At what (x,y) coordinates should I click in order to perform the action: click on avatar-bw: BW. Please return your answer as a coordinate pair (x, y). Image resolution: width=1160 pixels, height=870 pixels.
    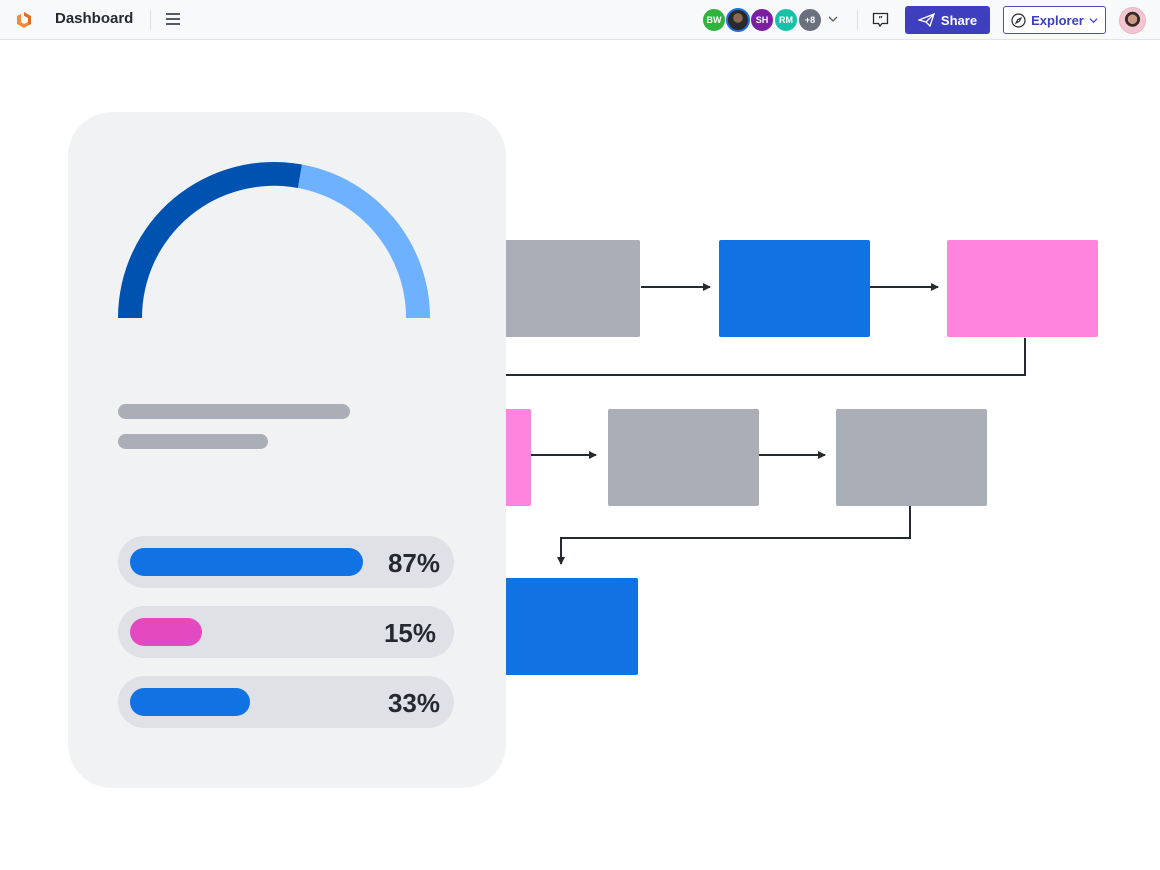
    Looking at the image, I should click on (714, 20).